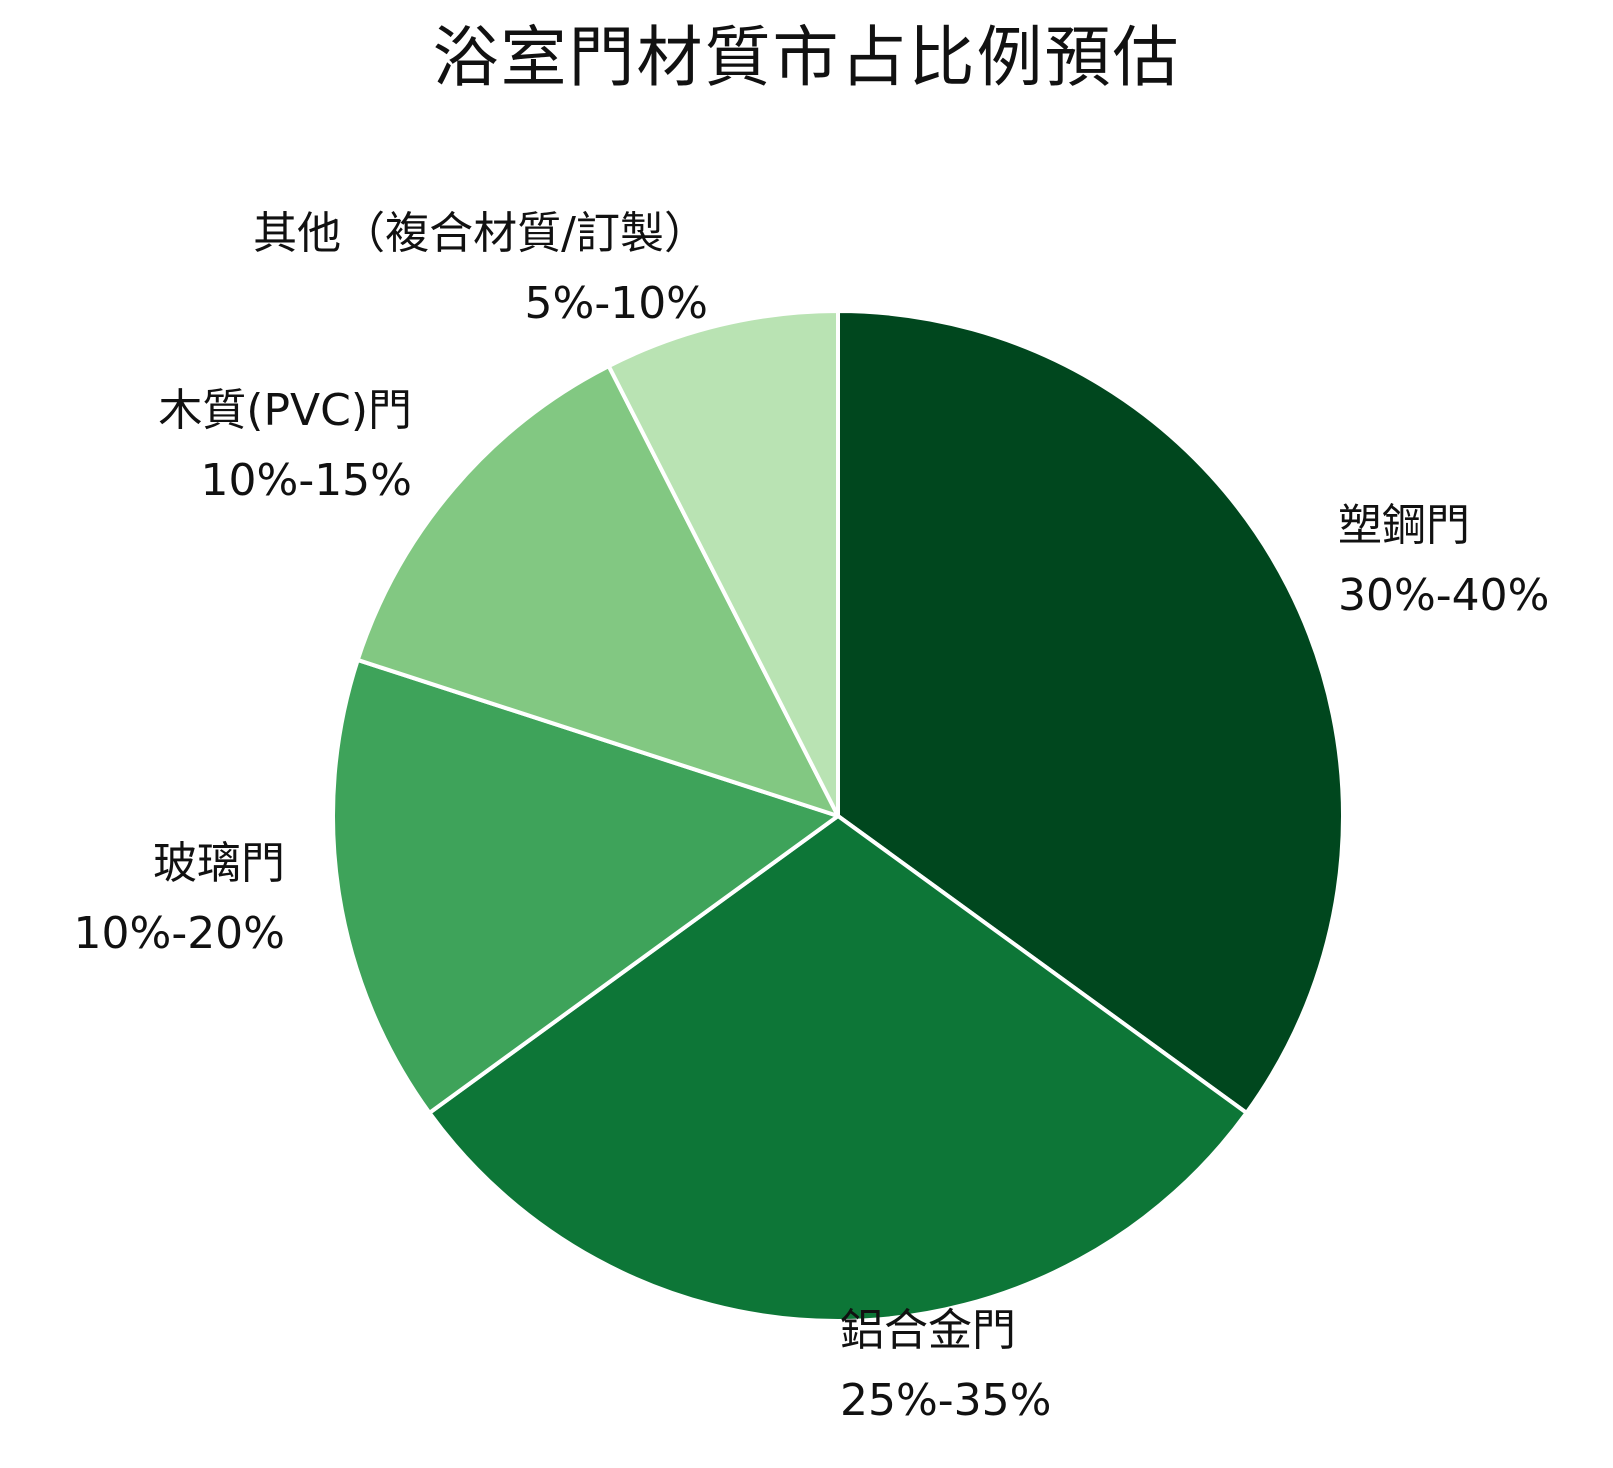 This screenshot has height=1468, width=1613. Describe the element at coordinates (480, 233) in the screenshot. I see `slice-label-name-4: 其他（複合材質/訂製）` at that location.